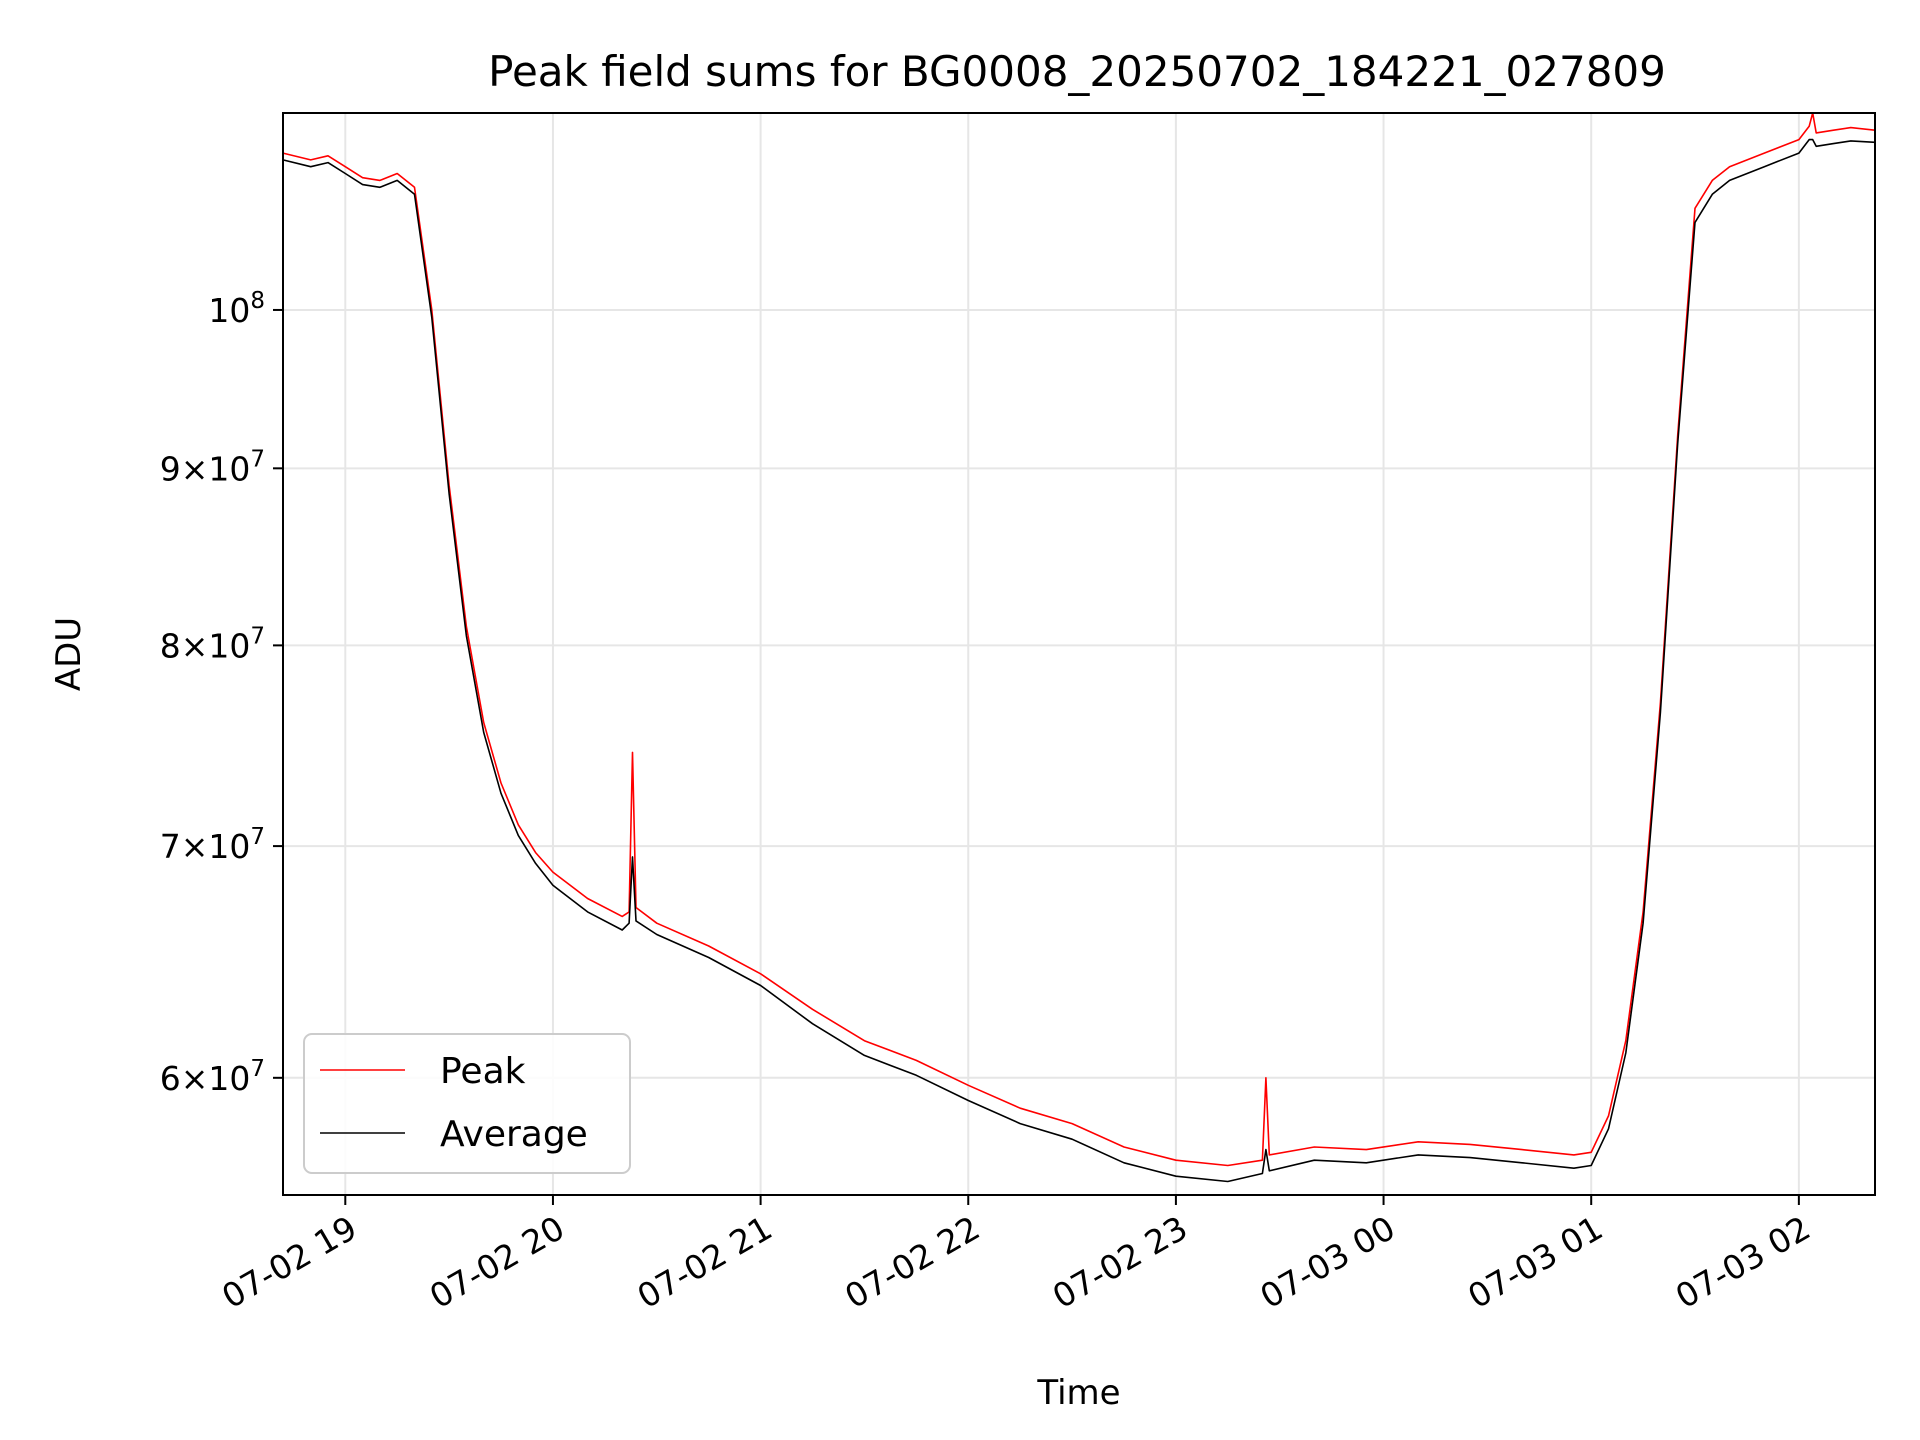 The height and width of the screenshot is (1440, 1920). I want to click on legend-peak-label: Peak, so click(483, 1071).